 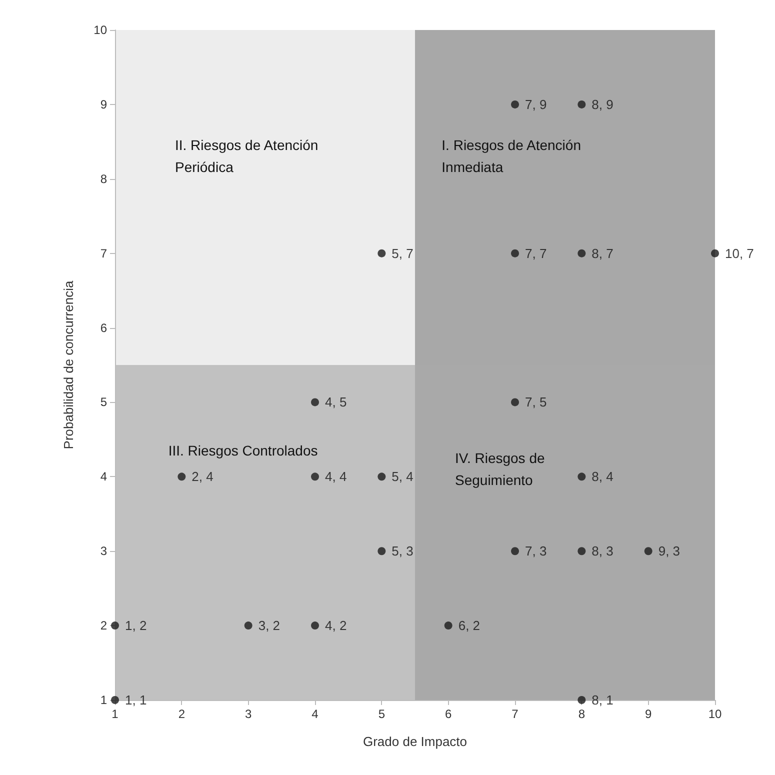 What do you see at coordinates (104, 700) in the screenshot?
I see `y-tick-label: 1` at bounding box center [104, 700].